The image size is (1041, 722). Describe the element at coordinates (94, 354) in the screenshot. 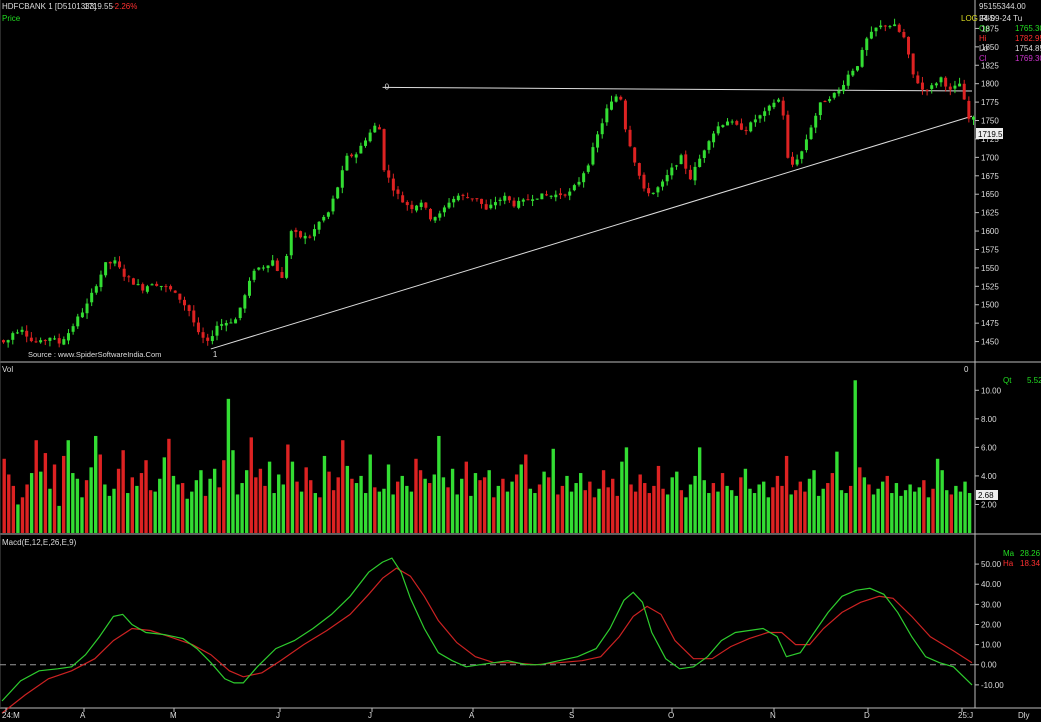

I see `source-label: Source : www.SpiderSoftwareIndia.Com` at that location.